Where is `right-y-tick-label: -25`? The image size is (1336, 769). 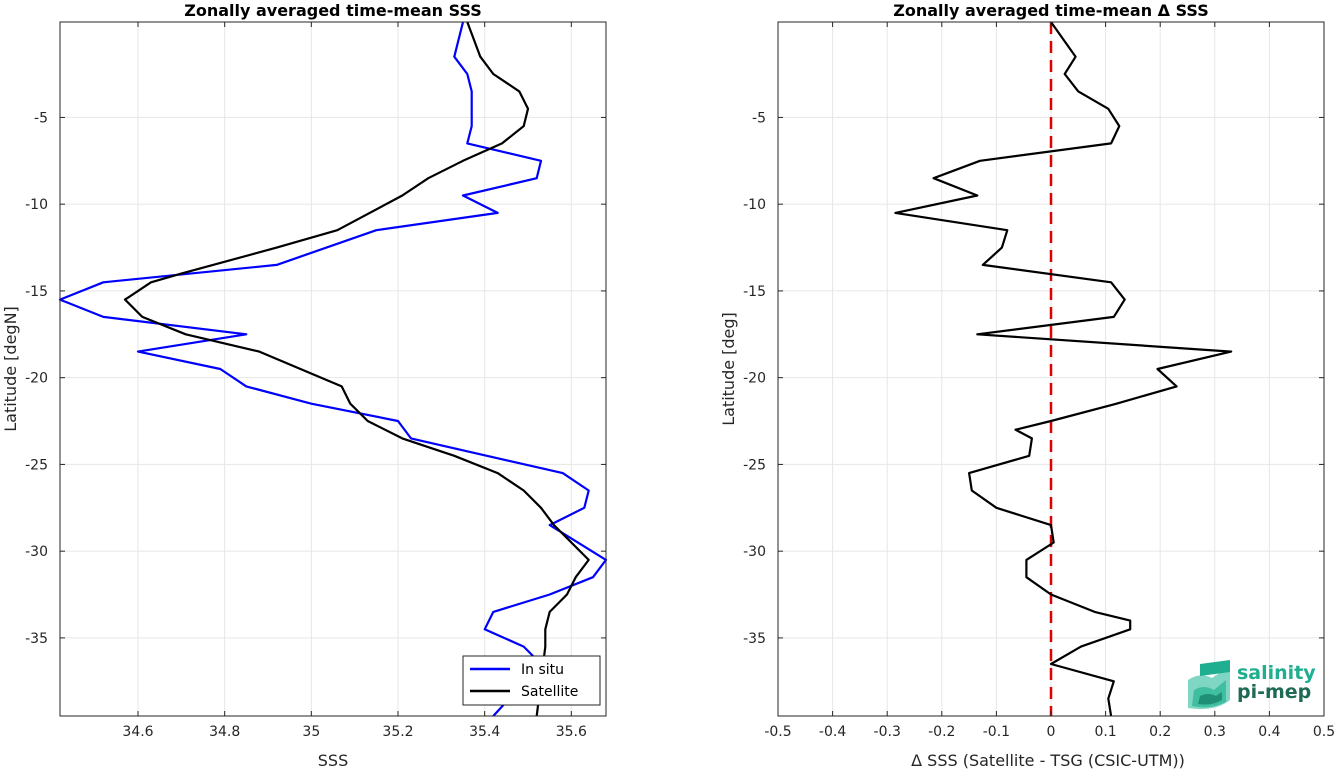 right-y-tick-label: -25 is located at coordinates (754, 465).